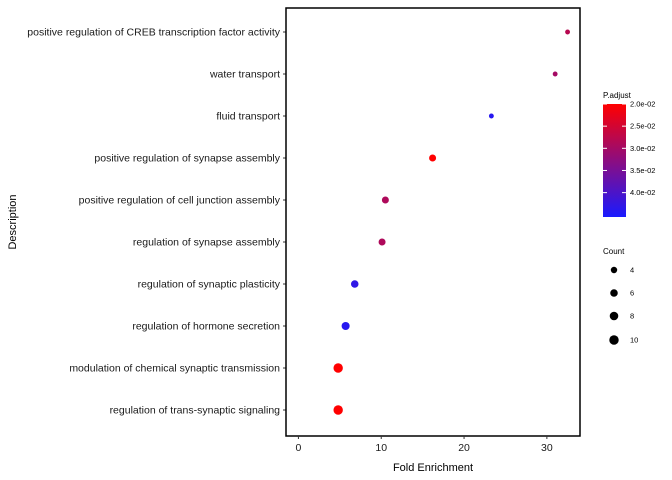  What do you see at coordinates (207, 243) in the screenshot?
I see `y-tick-label: regulation of synapse assembly` at bounding box center [207, 243].